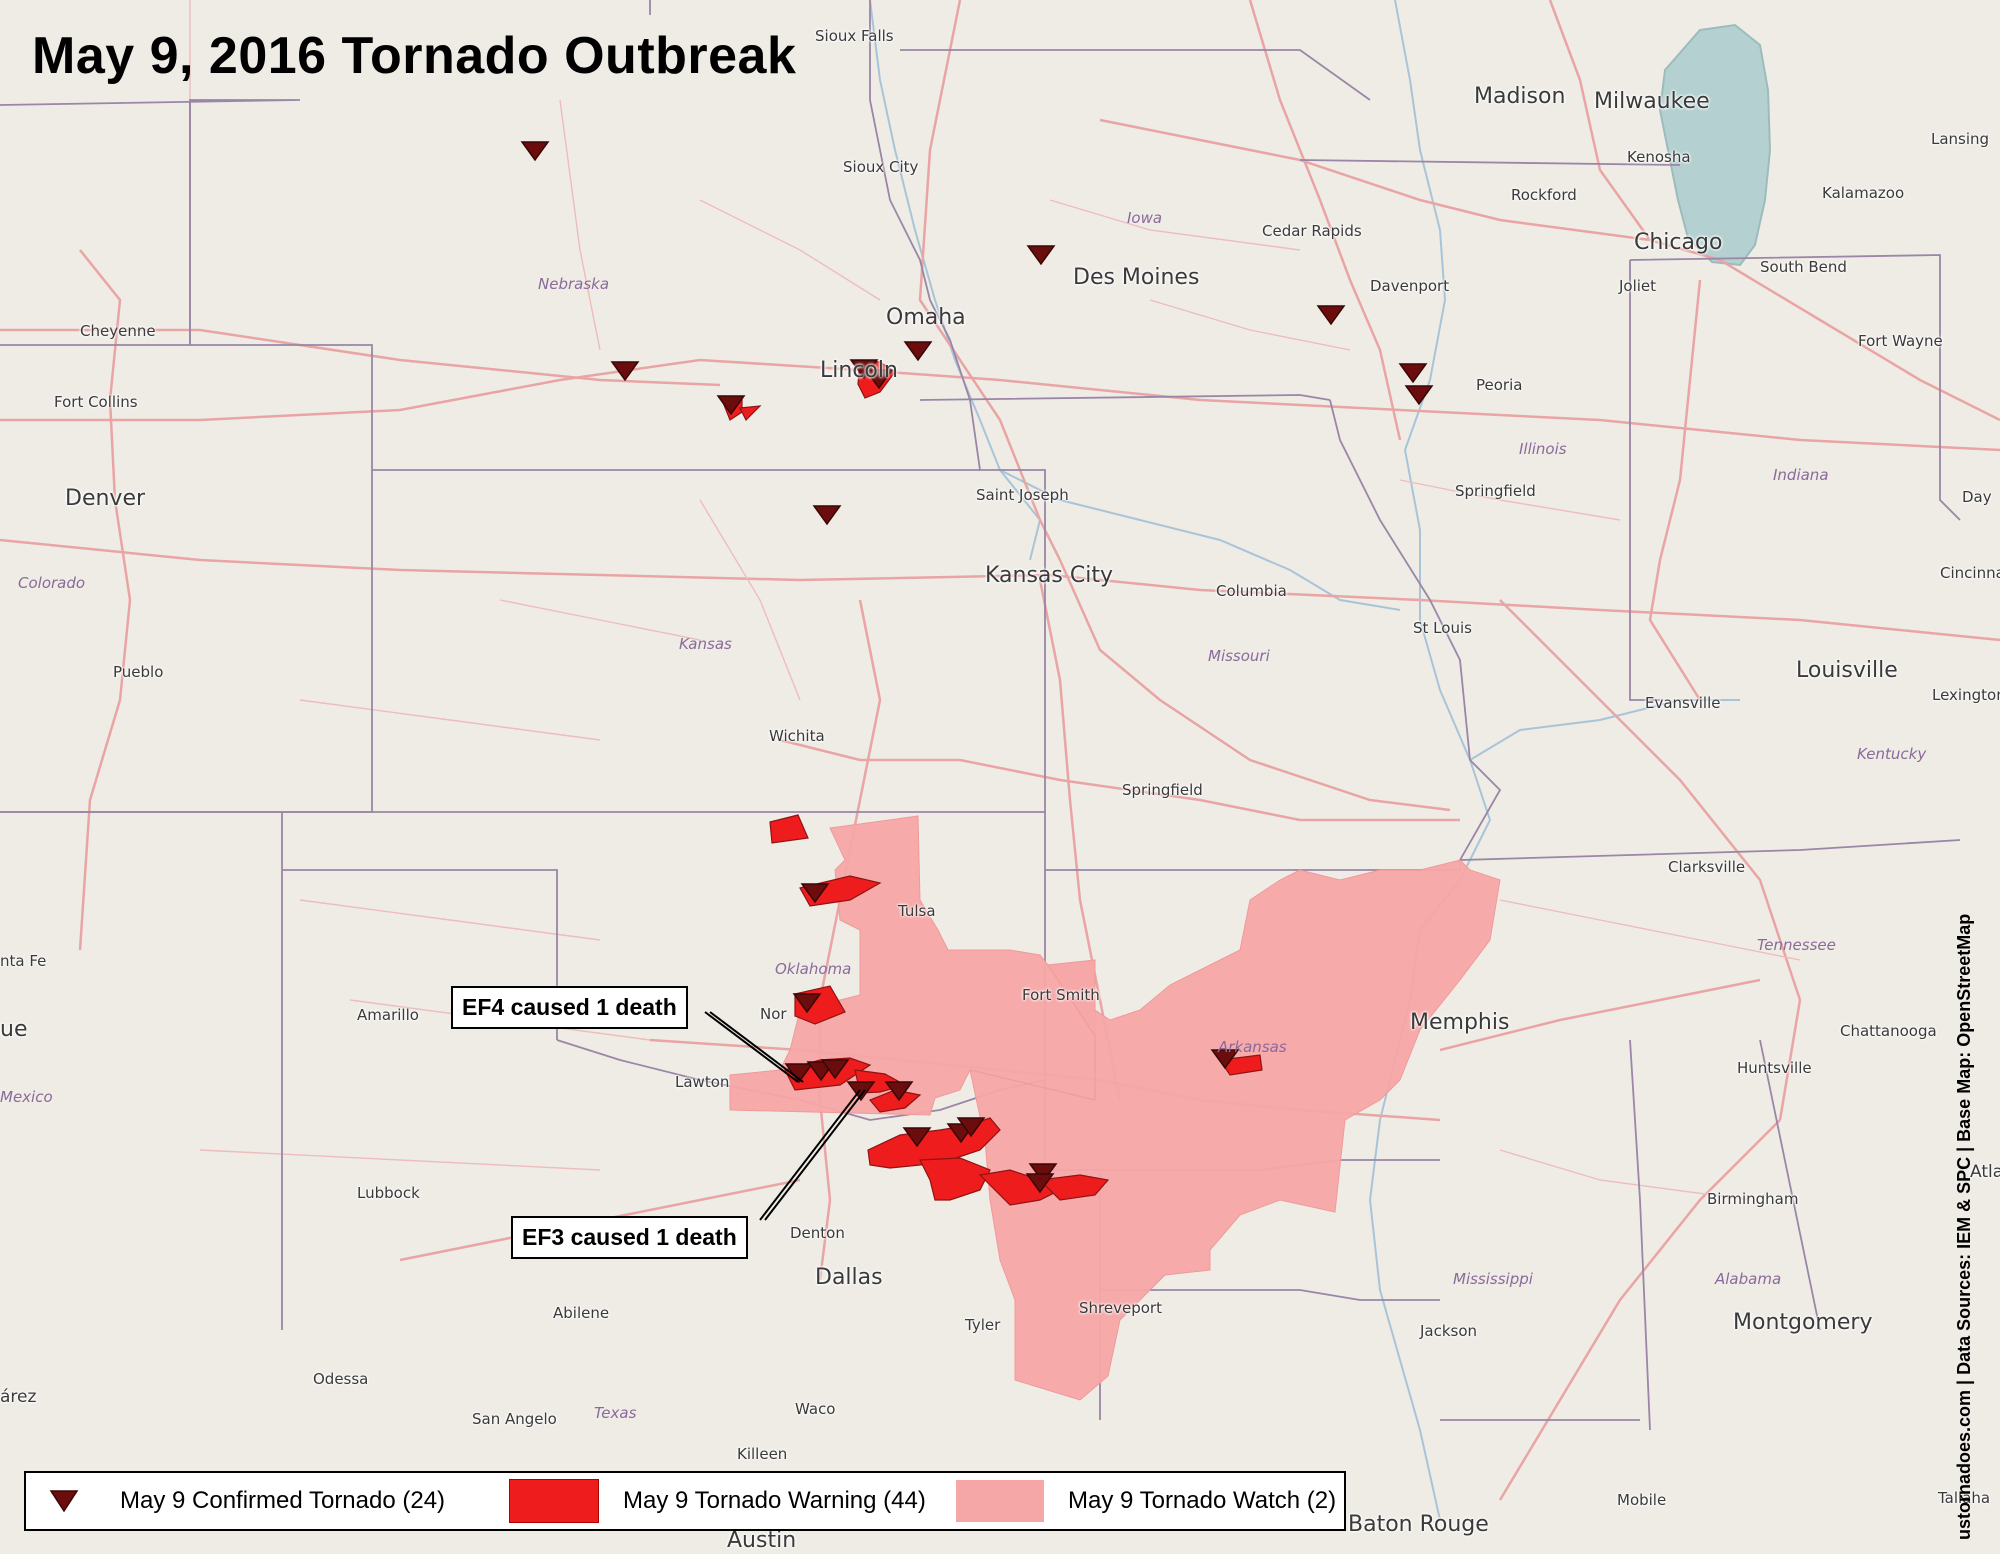 This screenshot has width=2000, height=1554. Describe the element at coordinates (514, 1419) in the screenshot. I see `city-label: San Angelo` at that location.